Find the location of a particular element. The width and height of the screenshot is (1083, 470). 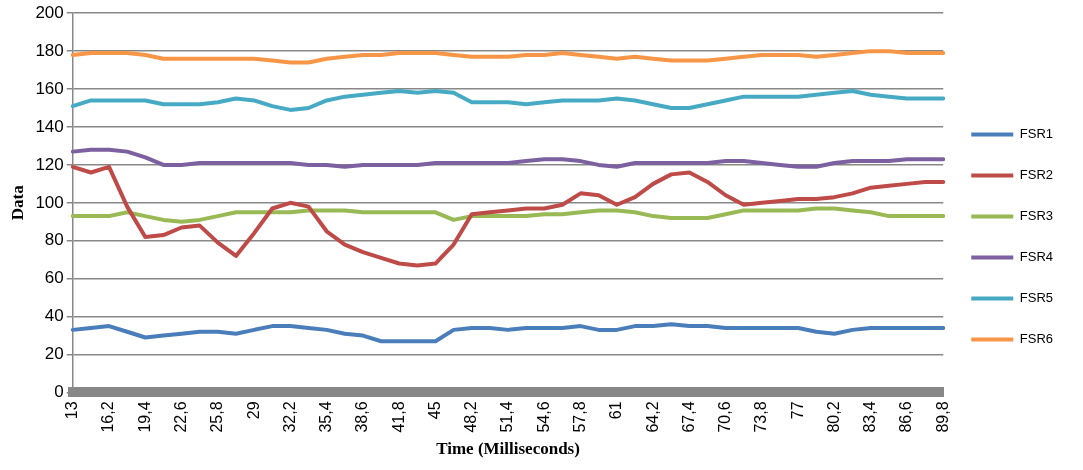

legend-label: FSR2 is located at coordinates (1036, 175).